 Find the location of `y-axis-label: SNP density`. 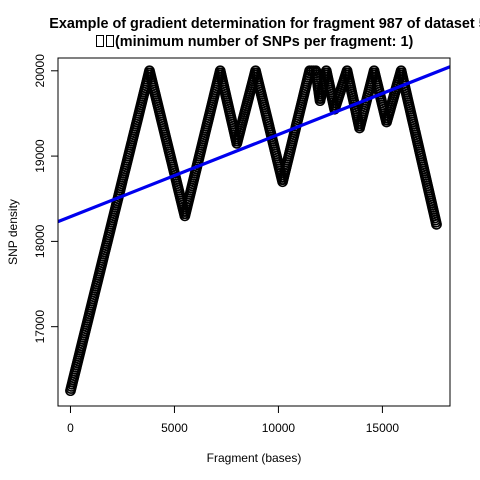

y-axis-label: SNP density is located at coordinates (13, 232).